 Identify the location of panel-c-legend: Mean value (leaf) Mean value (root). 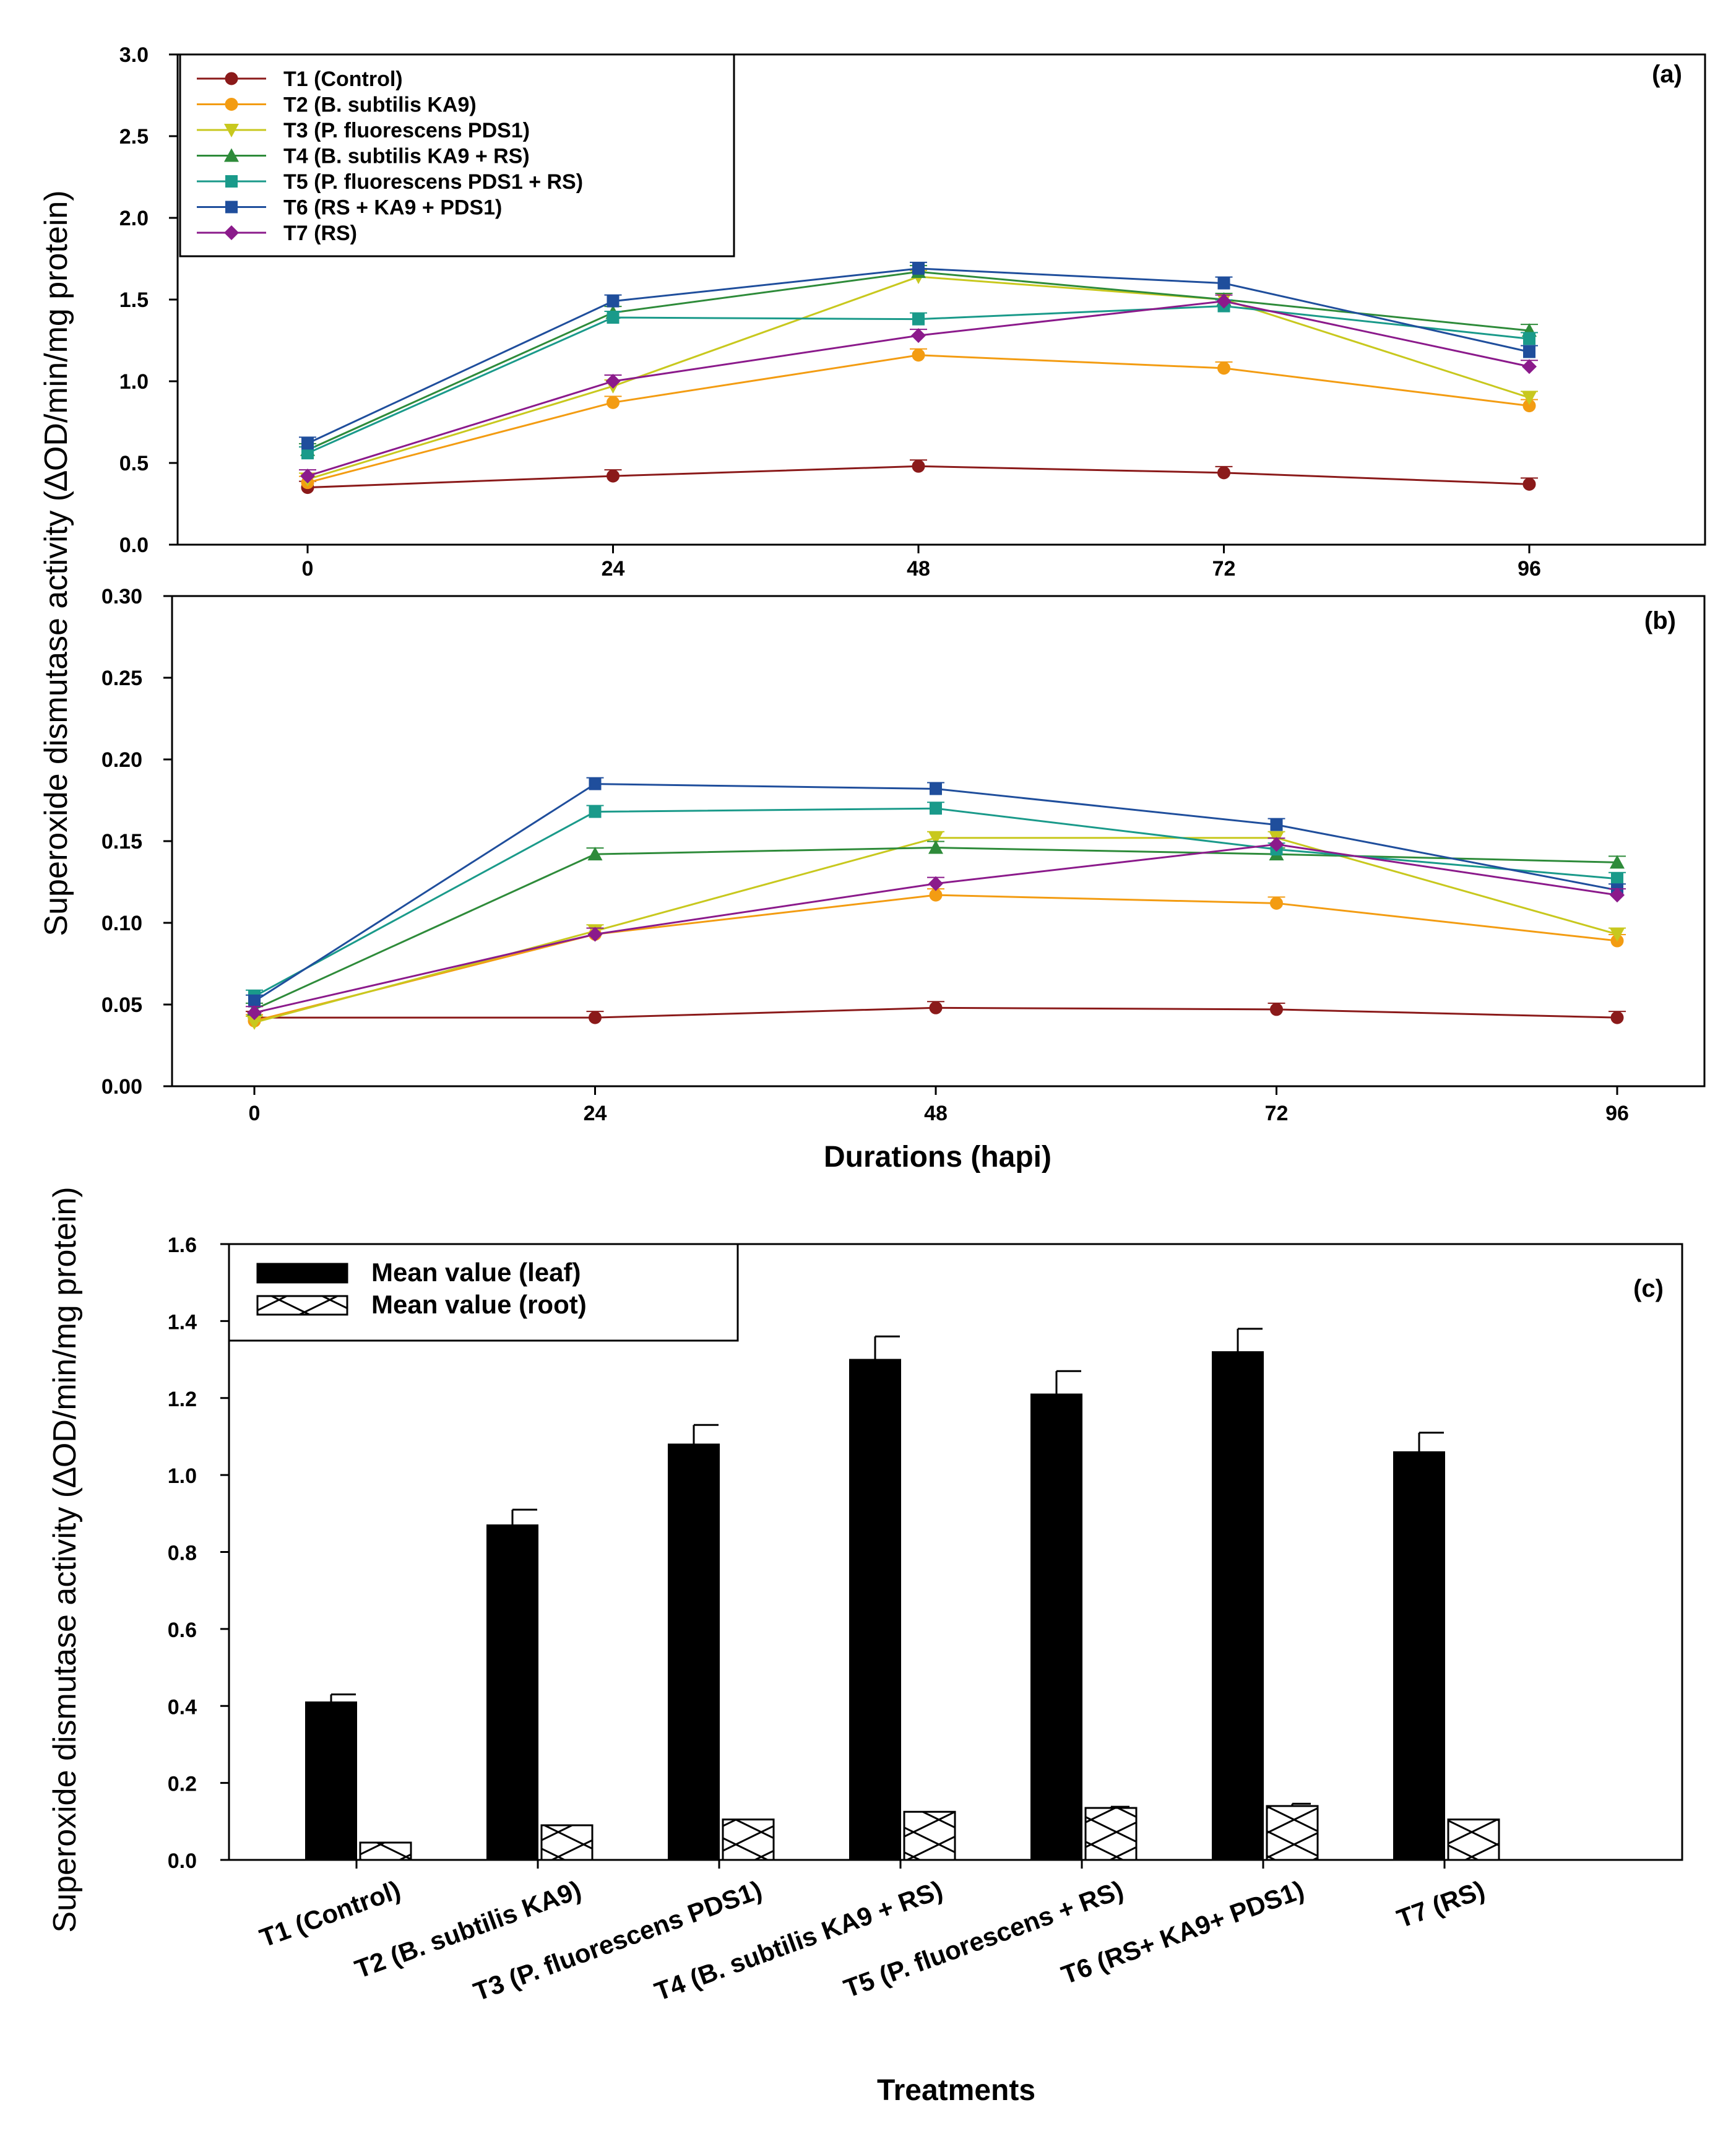
(483, 1292).